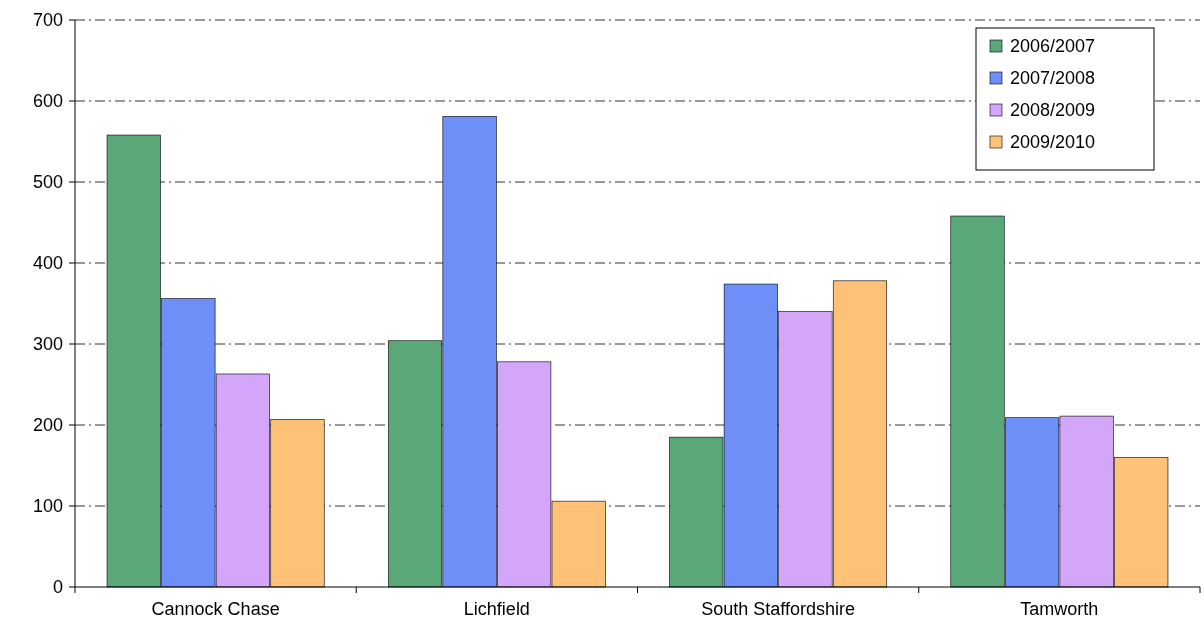  Describe the element at coordinates (47, 101) in the screenshot. I see `y-tick-label: 600` at that location.